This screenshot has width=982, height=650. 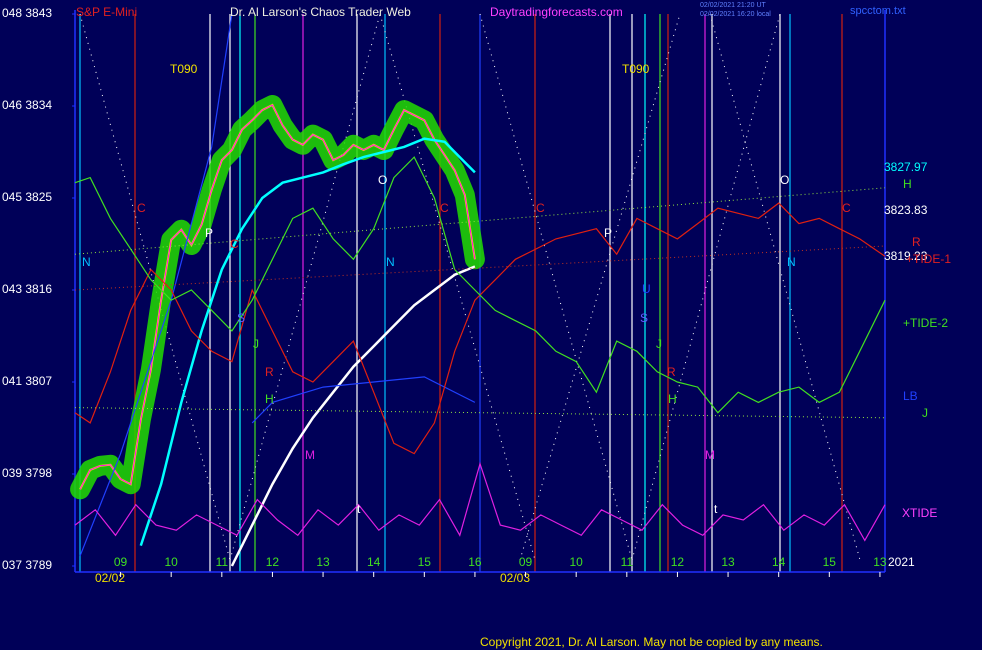 What do you see at coordinates (735, 14) in the screenshot?
I see `timestamp: 02/02/2021 16:20 local` at bounding box center [735, 14].